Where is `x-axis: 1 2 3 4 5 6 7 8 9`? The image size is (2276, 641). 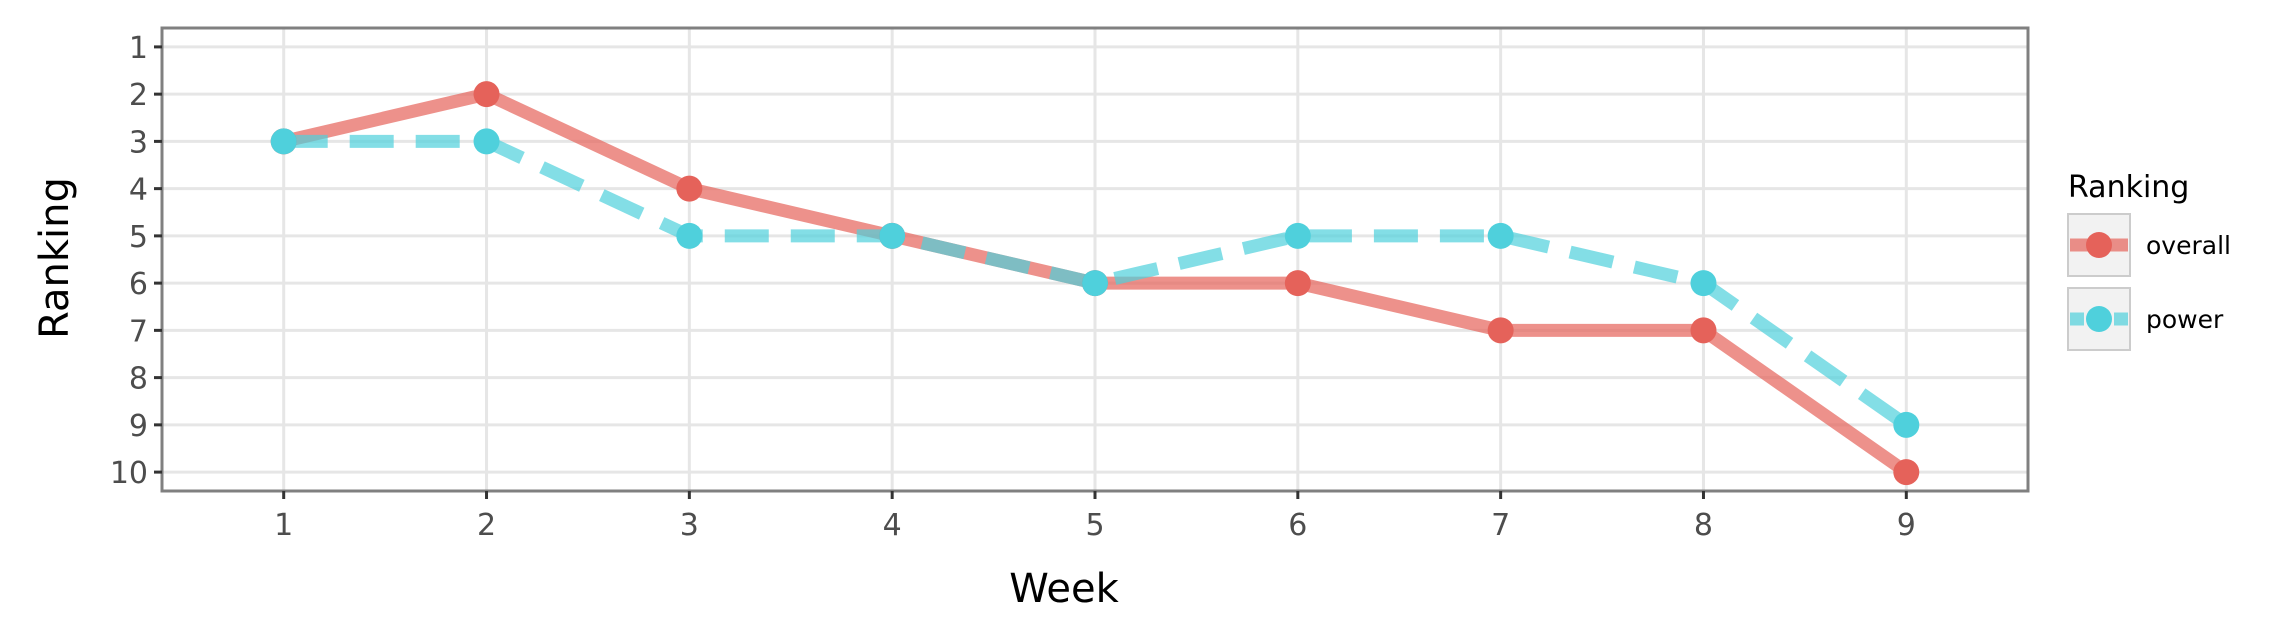 x-axis: 1 2 3 4 5 6 7 8 9 is located at coordinates (1095, 517).